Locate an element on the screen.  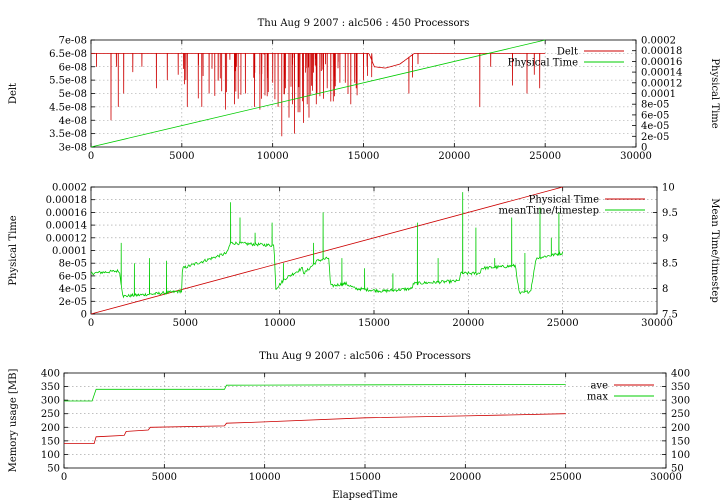
y-axis-label: Physical Time is located at coordinates (13, 250).